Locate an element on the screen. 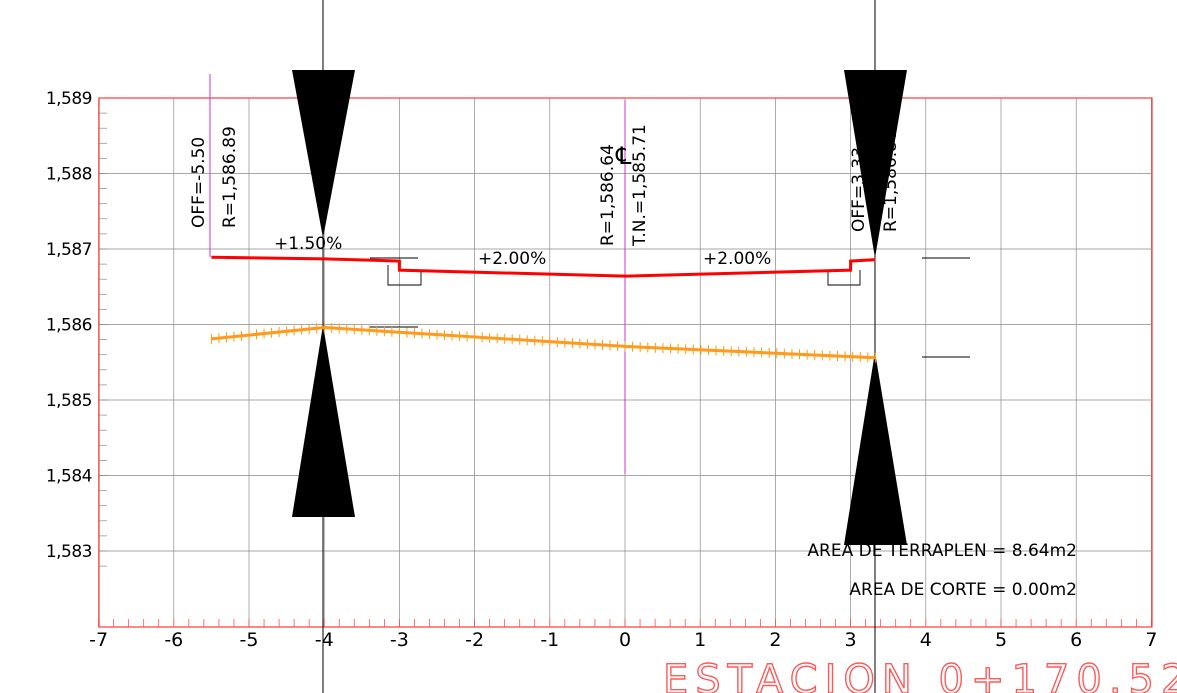 The height and width of the screenshot is (693, 1177). y-tick-label: 1,589 is located at coordinates (69, 99).